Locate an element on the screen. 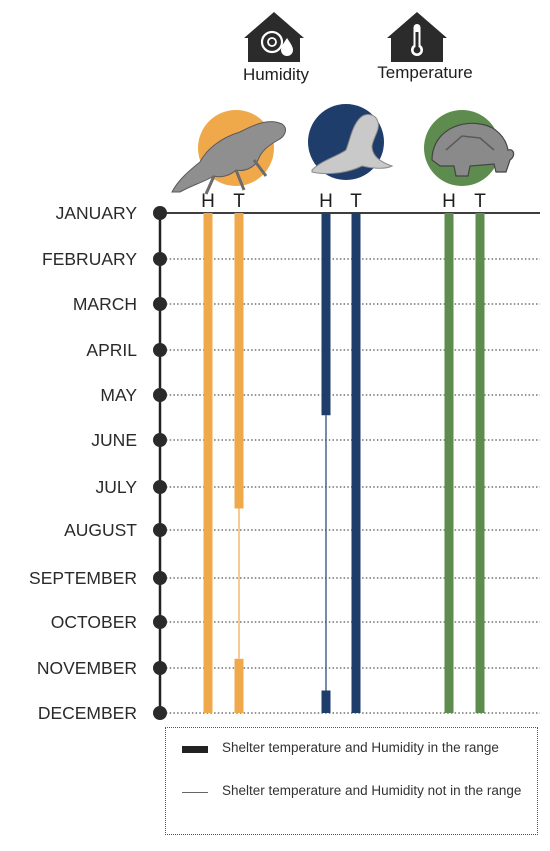 This screenshot has width=550, height=851. iguana-icon is located at coordinates (228, 152).